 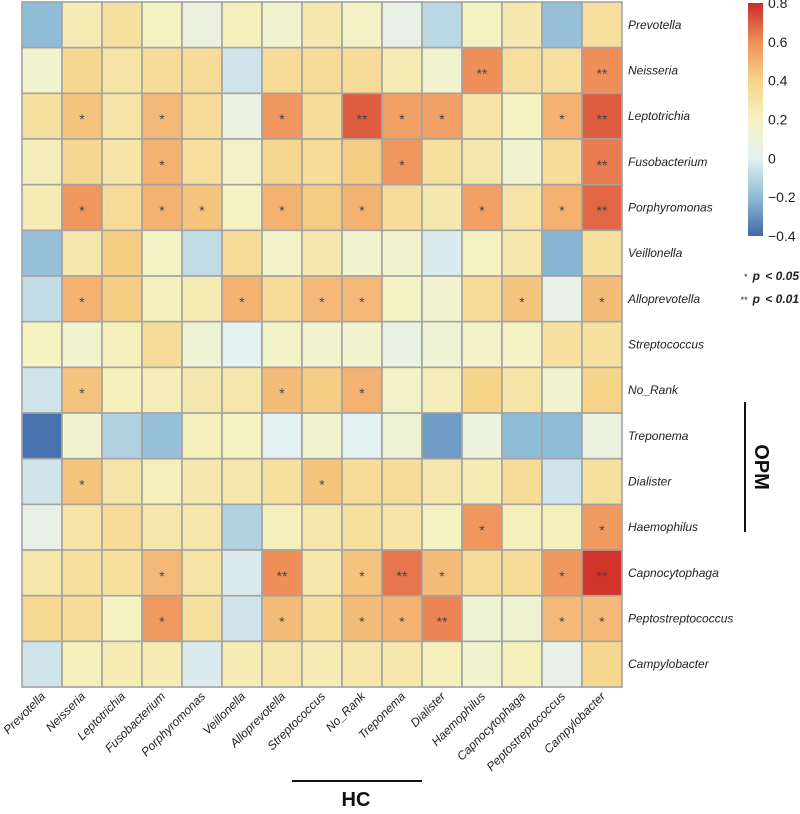 What do you see at coordinates (772, 158) in the screenshot?
I see `colorbar-tick-label: 0` at bounding box center [772, 158].